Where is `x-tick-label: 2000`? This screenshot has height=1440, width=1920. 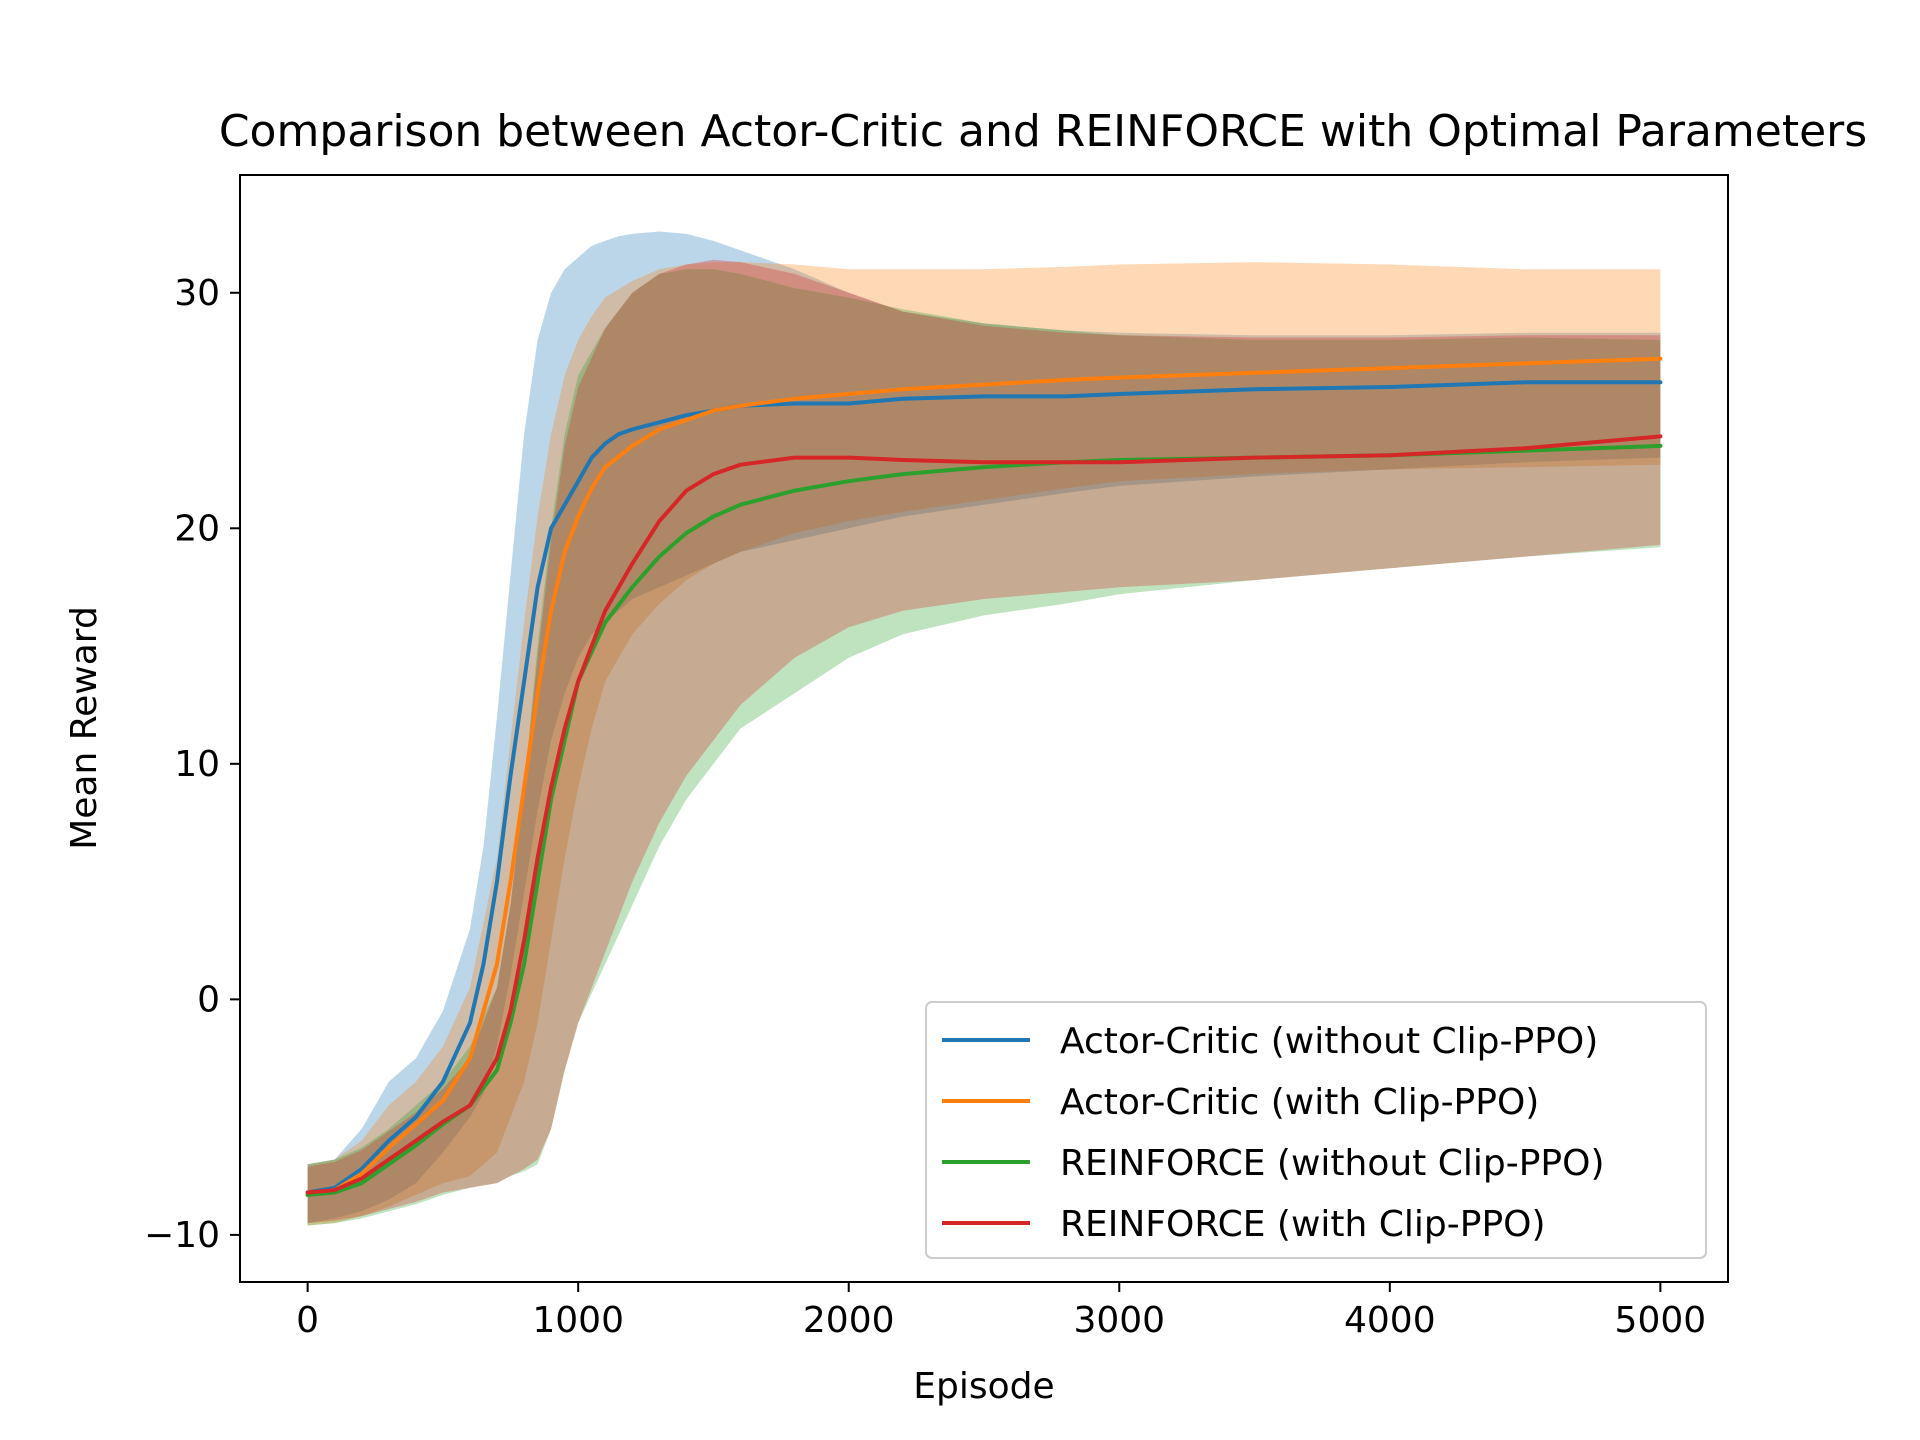
x-tick-label: 2000 is located at coordinates (849, 1320).